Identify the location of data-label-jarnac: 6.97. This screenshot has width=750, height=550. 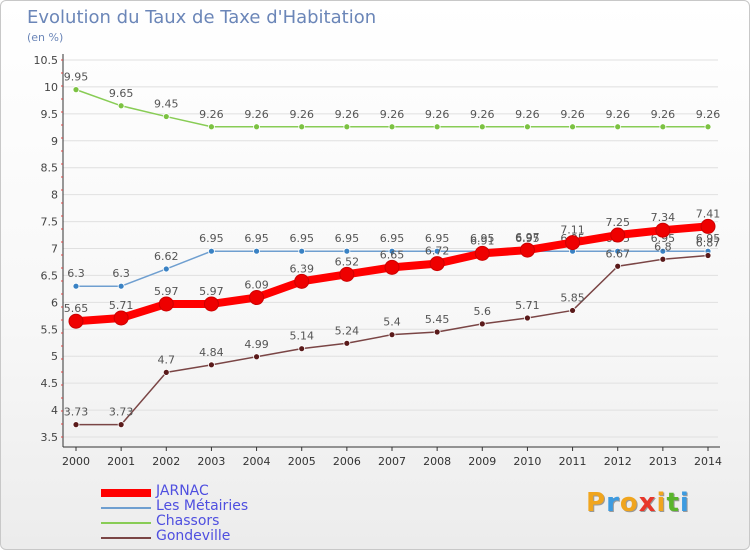
(527, 237).